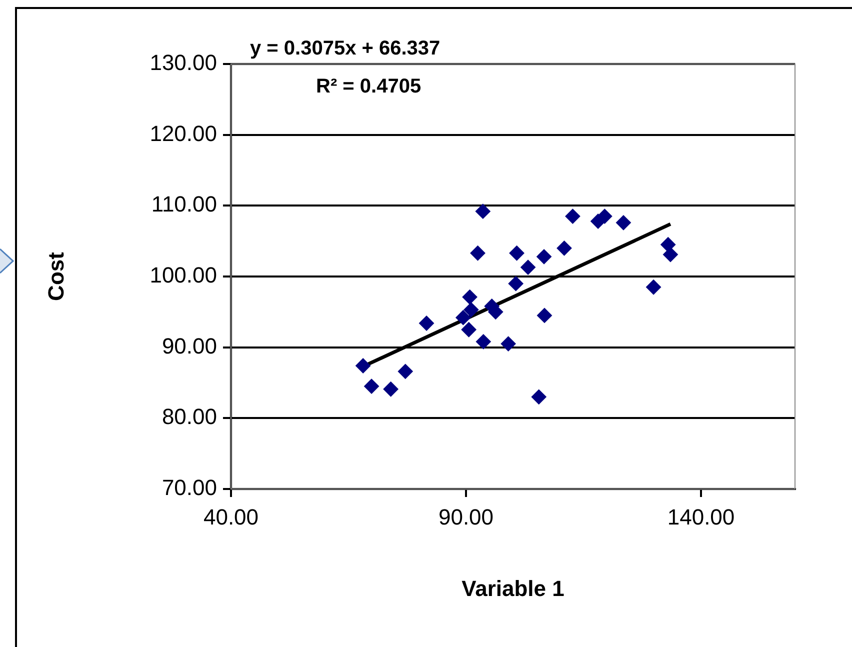 This screenshot has height=647, width=852. Describe the element at coordinates (183, 275) in the screenshot. I see `y-tick-label: 100.00` at that location.